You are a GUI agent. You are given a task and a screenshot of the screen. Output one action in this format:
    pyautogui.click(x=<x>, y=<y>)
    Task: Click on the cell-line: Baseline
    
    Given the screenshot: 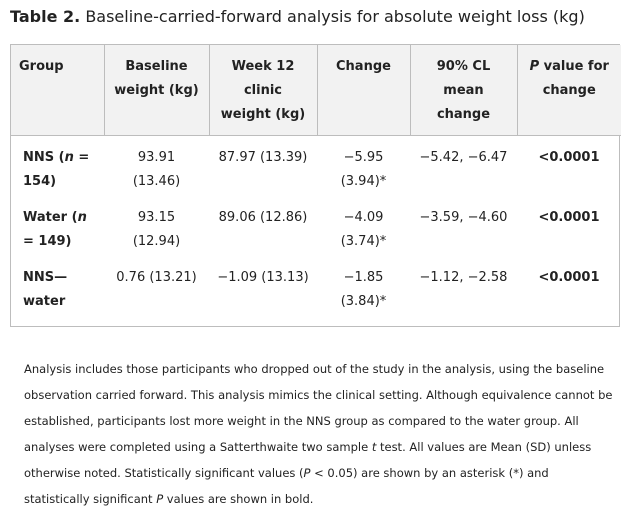 What is the action you would take?
    pyautogui.click(x=156, y=66)
    